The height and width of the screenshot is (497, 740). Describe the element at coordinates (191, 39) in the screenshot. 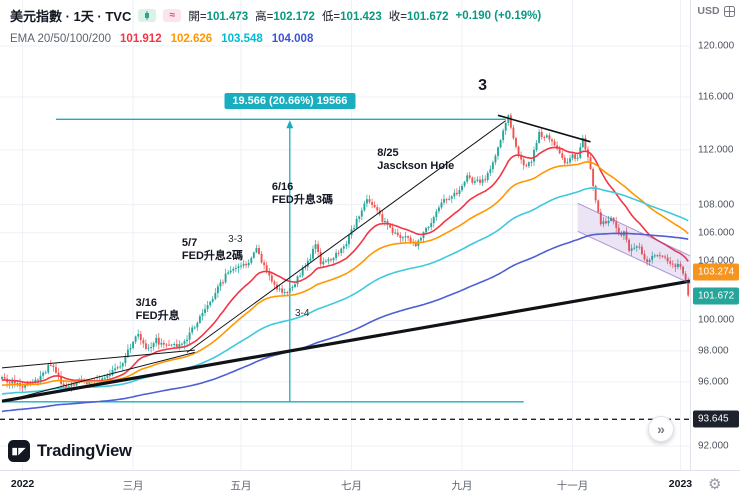

I see `ema50-value: 102.626` at that location.